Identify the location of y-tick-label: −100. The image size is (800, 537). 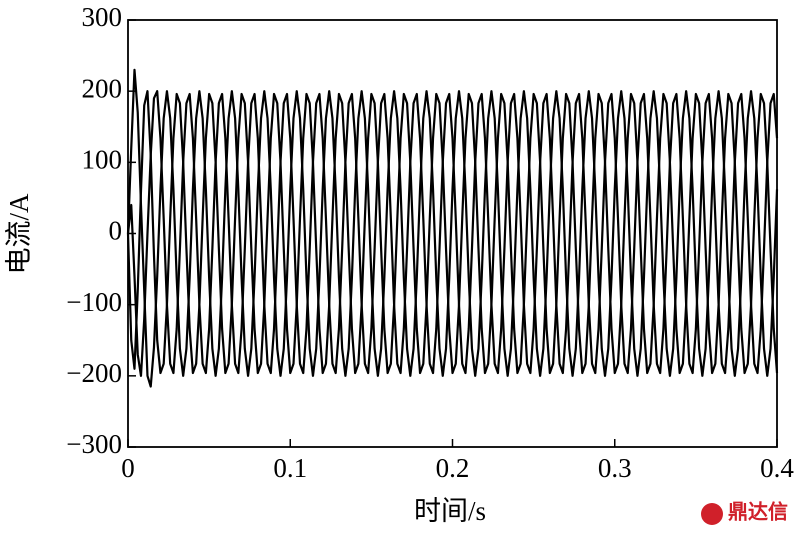
(94, 302).